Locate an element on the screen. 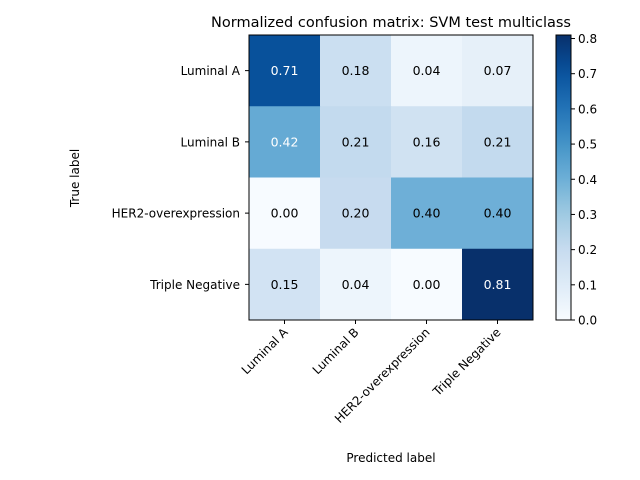 This screenshot has height=480, width=640. colorbar-tick-label: 0.1 is located at coordinates (587, 285).